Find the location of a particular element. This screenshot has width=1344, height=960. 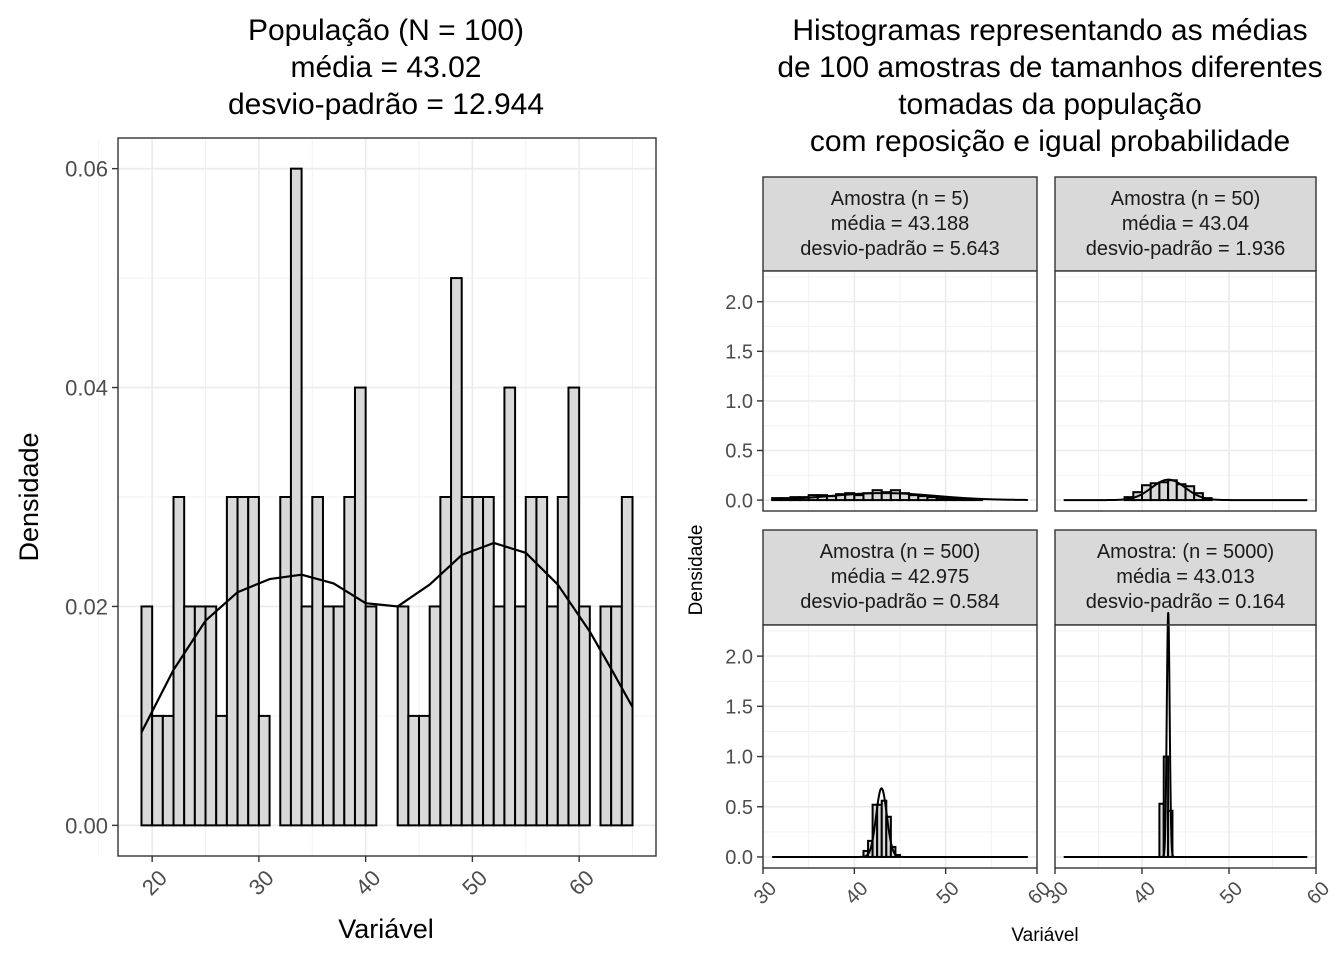

x-tick-label: 20 is located at coordinates (154, 882).